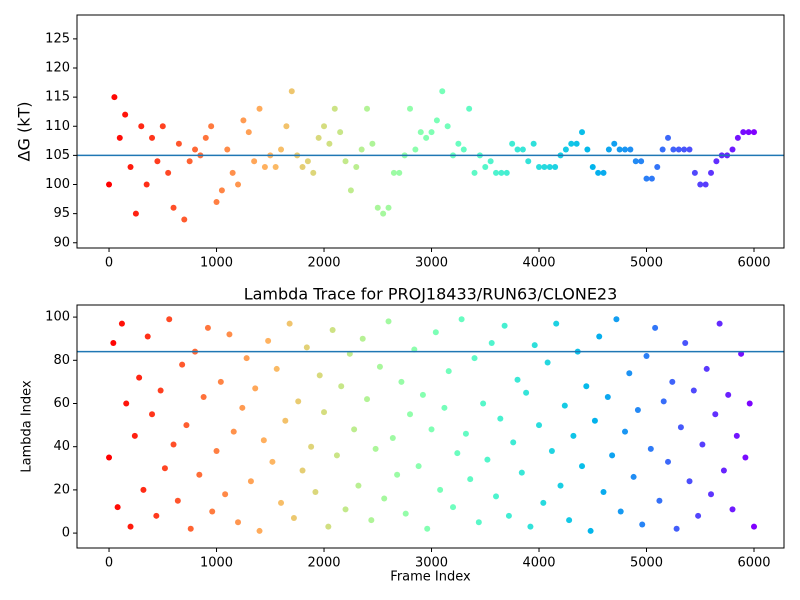 This screenshot has height=600, width=800. Describe the element at coordinates (431, 294) in the screenshot. I see `chart-title: Lambda Trace for PROJ18433/RUN63/CLONE23` at that location.